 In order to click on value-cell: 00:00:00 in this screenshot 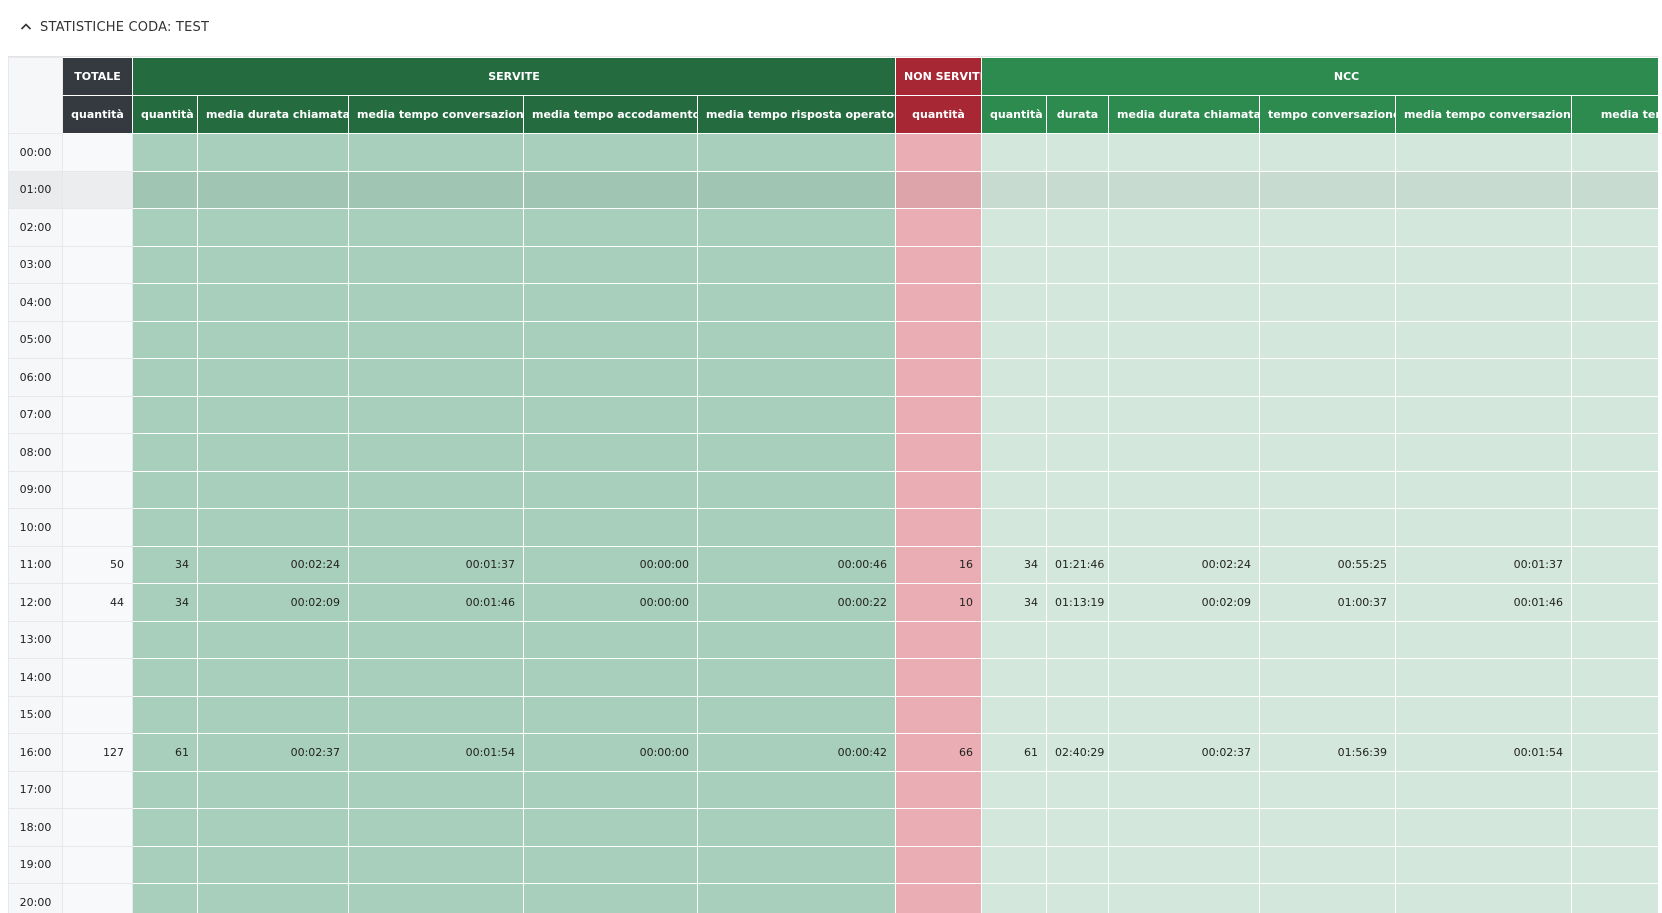, I will do `click(611, 603)`.